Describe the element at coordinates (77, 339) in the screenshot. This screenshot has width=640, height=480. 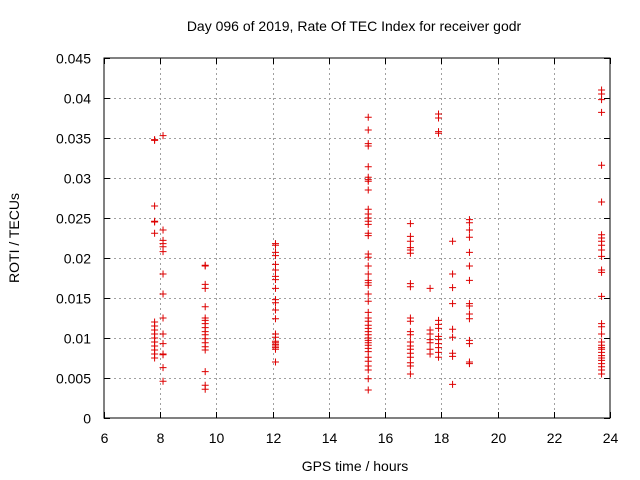
I see `y-tick-label: 0.01` at that location.